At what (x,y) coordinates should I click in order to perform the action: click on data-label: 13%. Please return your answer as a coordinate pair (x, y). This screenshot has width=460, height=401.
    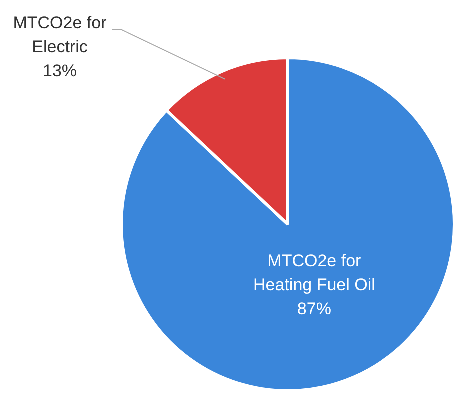
    Looking at the image, I should click on (60, 71).